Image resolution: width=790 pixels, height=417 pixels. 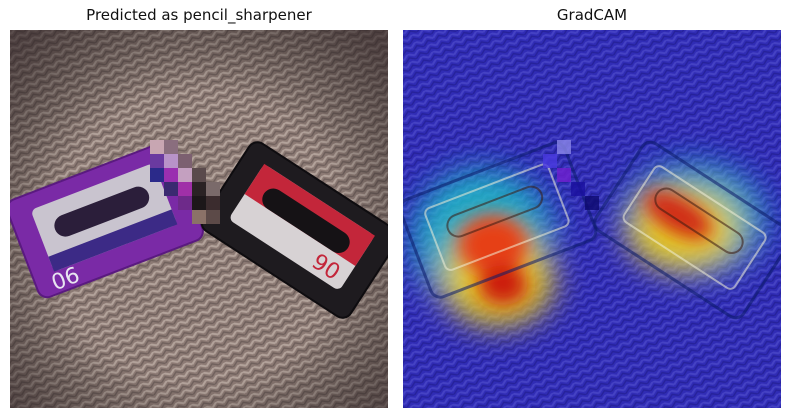 I want to click on pixelated-patch, so click(x=185, y=182).